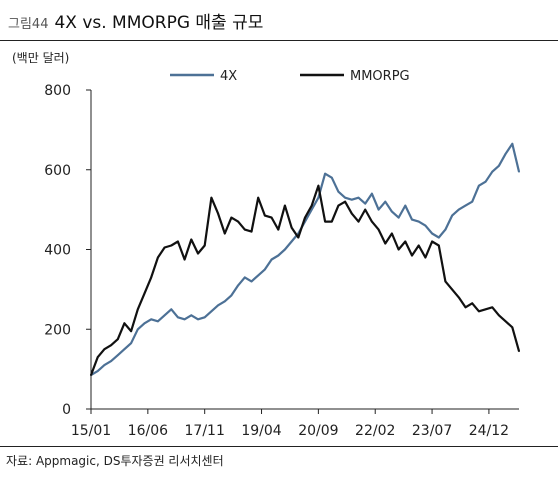 The height and width of the screenshot is (478, 558). Describe the element at coordinates (380, 76) in the screenshot. I see `legend-label: MMORPG` at that location.